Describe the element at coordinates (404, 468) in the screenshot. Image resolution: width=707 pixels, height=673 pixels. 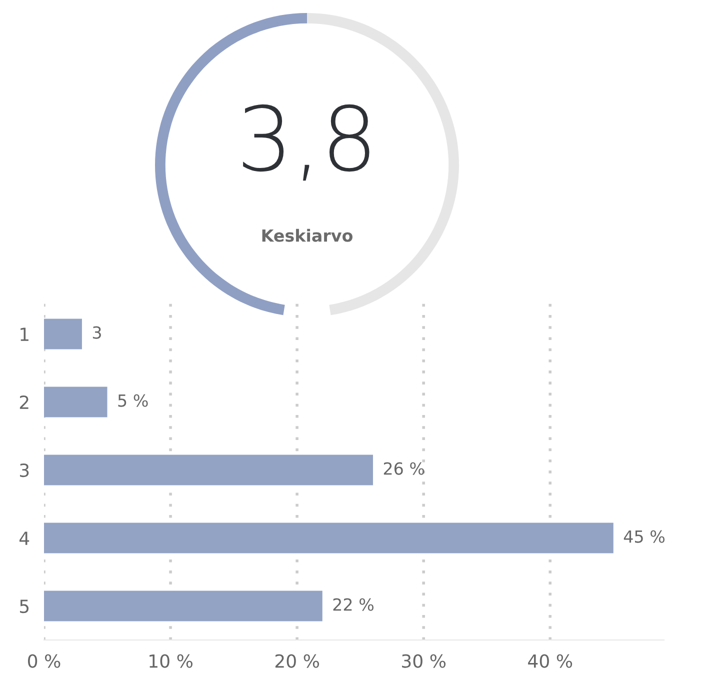
I see `data-label: 26 %` at that location.